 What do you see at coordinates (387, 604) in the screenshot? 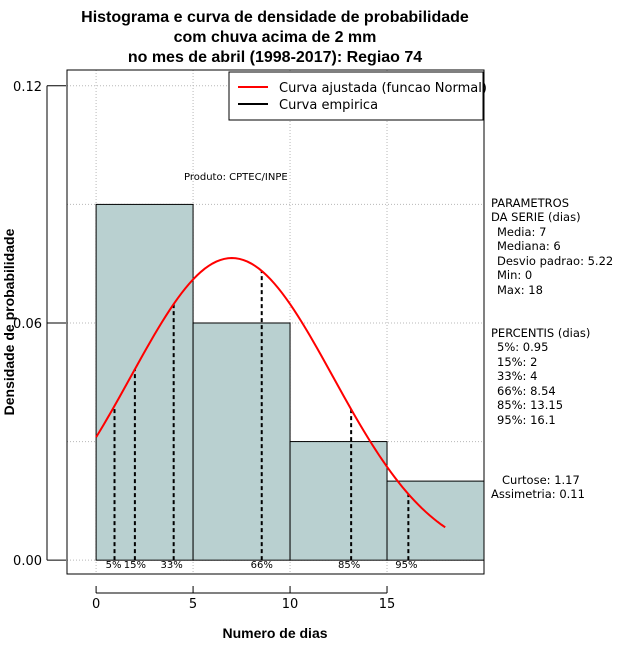
I see `x-tick-label: 15` at bounding box center [387, 604].